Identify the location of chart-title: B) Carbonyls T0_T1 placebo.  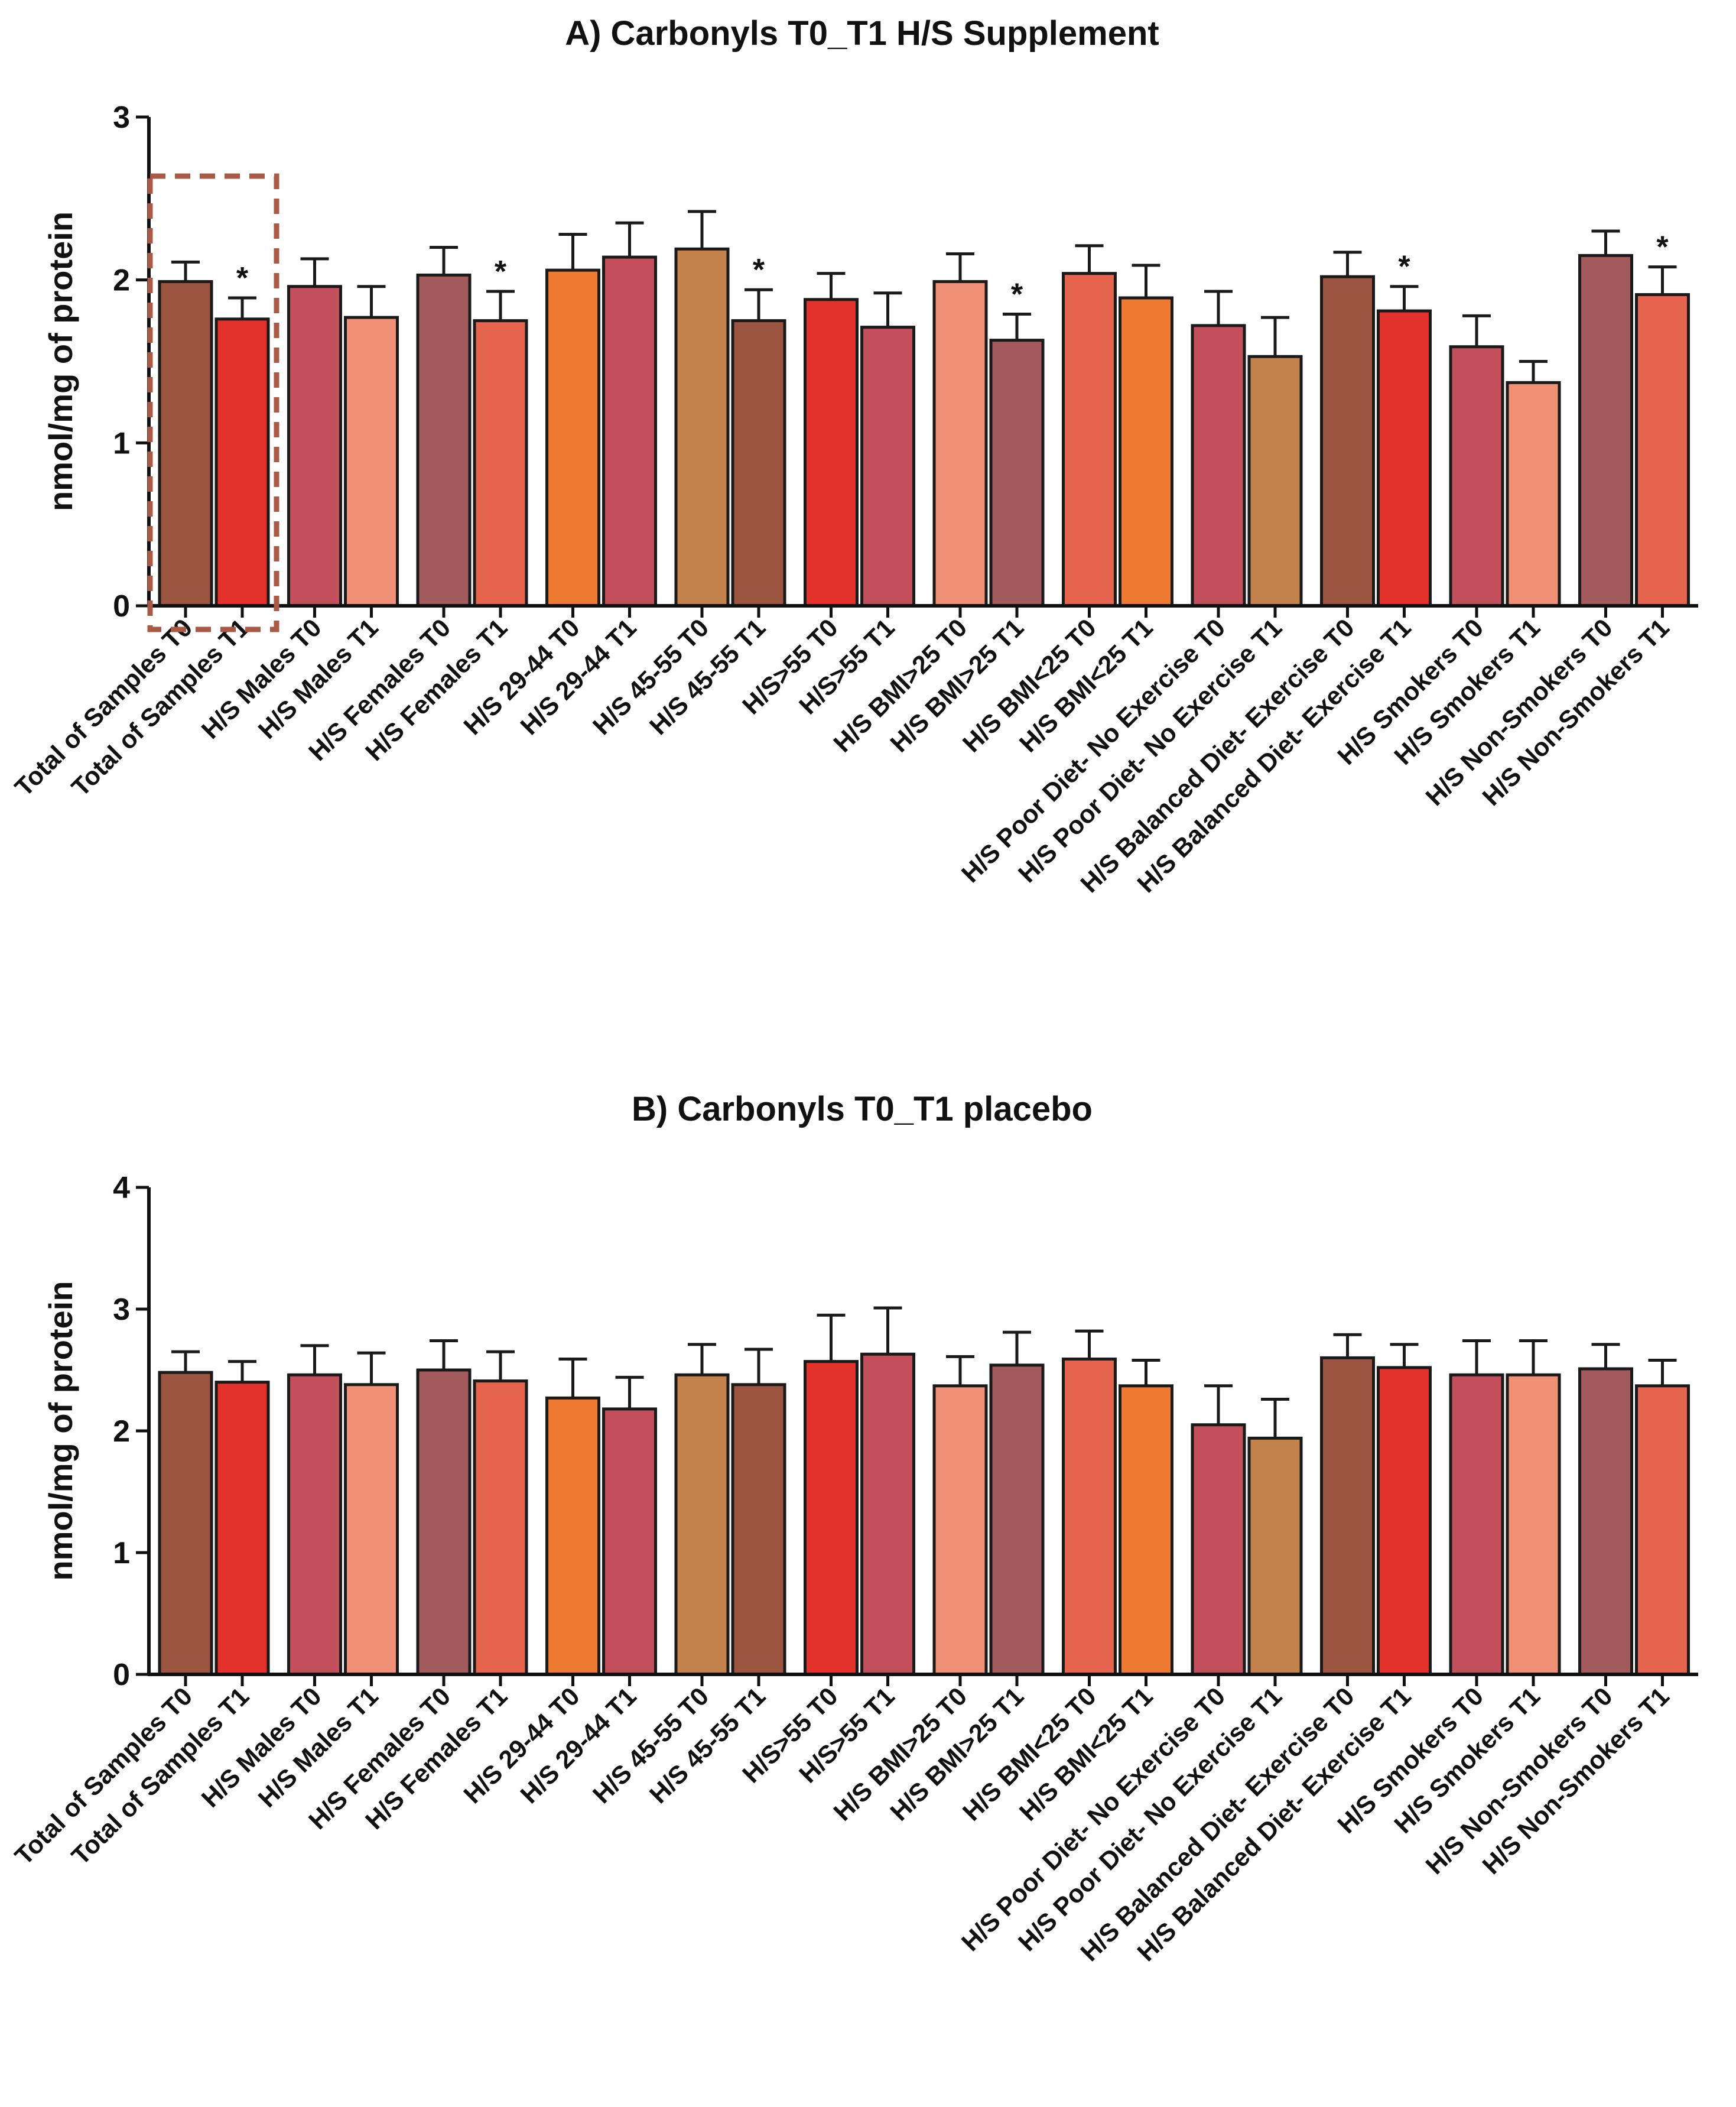
(863, 1109).